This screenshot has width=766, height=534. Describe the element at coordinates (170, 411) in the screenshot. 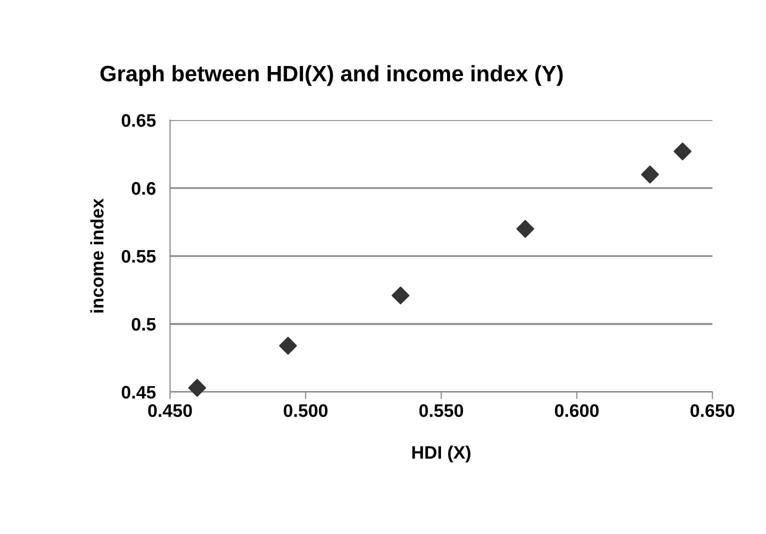

I see `x-tick-label: 0.450` at that location.